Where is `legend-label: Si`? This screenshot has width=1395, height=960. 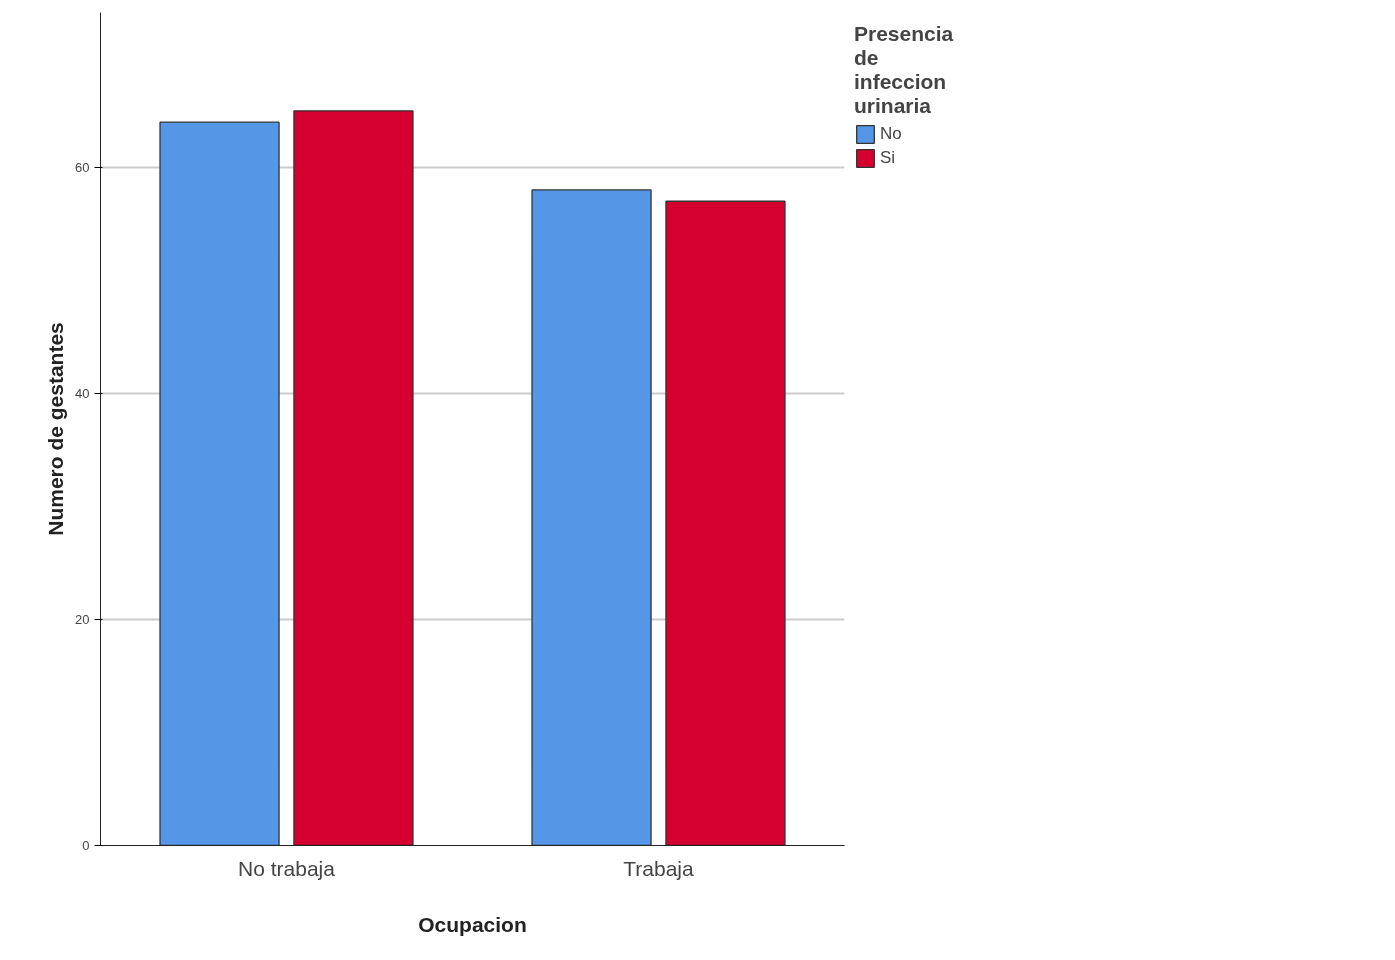
legend-label: Si is located at coordinates (888, 158).